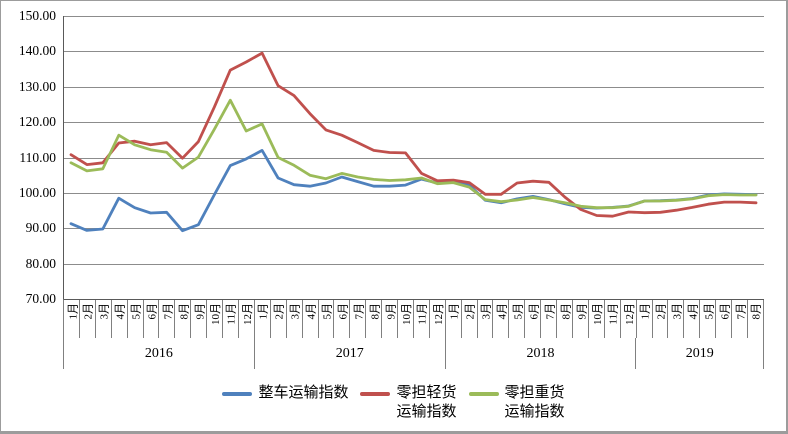 This screenshot has width=788, height=434. What do you see at coordinates (37, 51) in the screenshot?
I see `y-axis-tick-label: 140.00` at bounding box center [37, 51].